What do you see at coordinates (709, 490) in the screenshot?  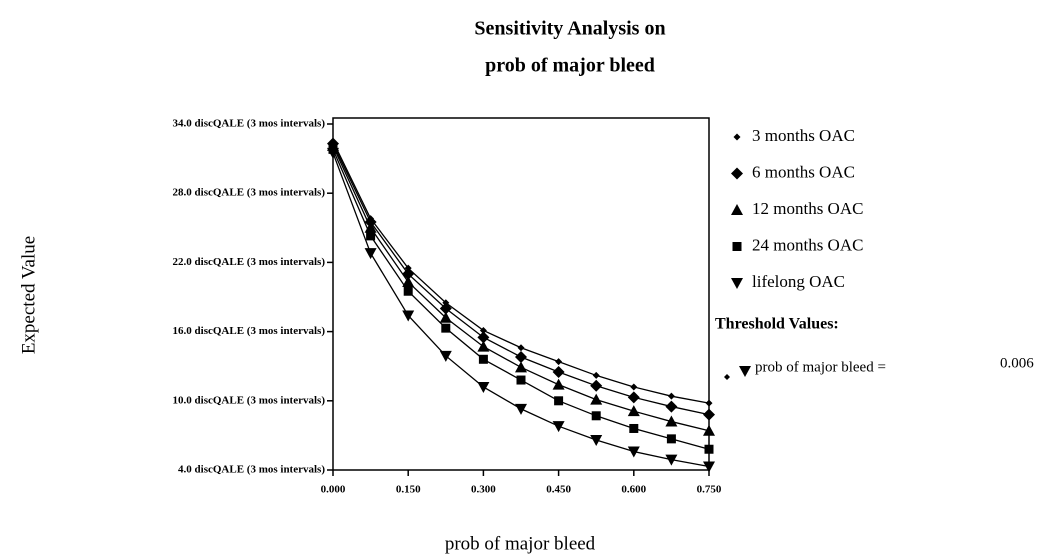 I see `x-tick-label: 0.750` at bounding box center [709, 490].